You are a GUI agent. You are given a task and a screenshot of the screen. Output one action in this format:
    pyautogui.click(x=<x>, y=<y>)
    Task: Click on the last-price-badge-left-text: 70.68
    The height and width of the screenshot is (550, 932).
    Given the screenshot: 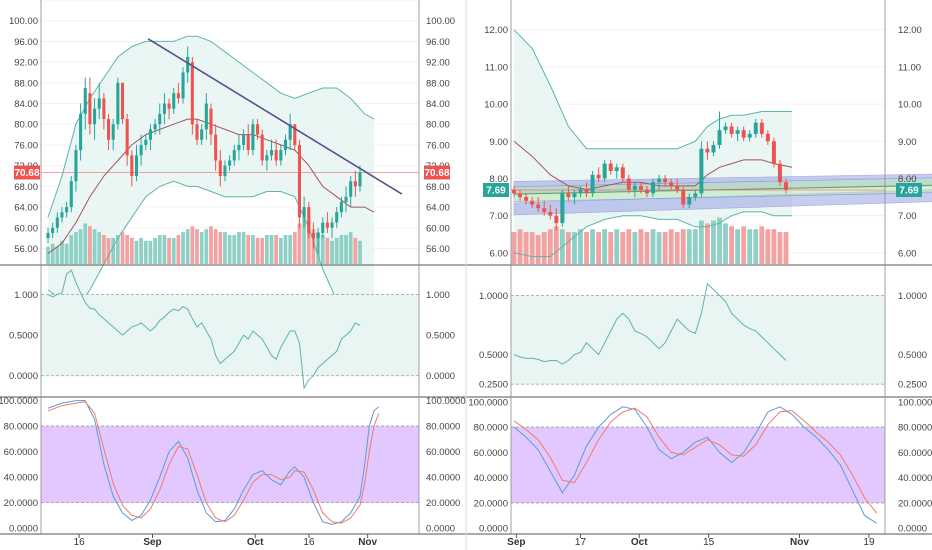 What is the action you would take?
    pyautogui.click(x=26, y=173)
    